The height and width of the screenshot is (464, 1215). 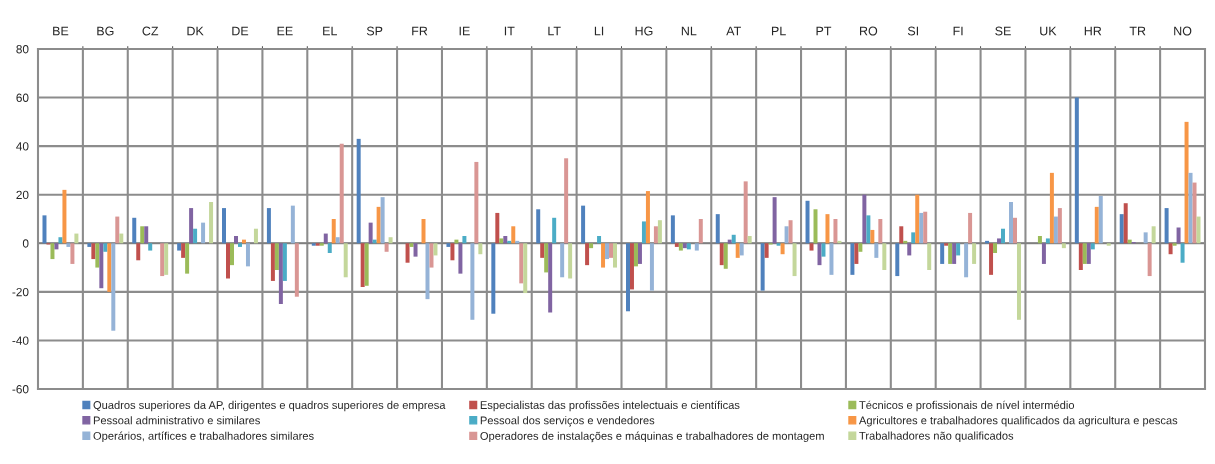 I want to click on x-tick-label: IT, so click(x=509, y=31).